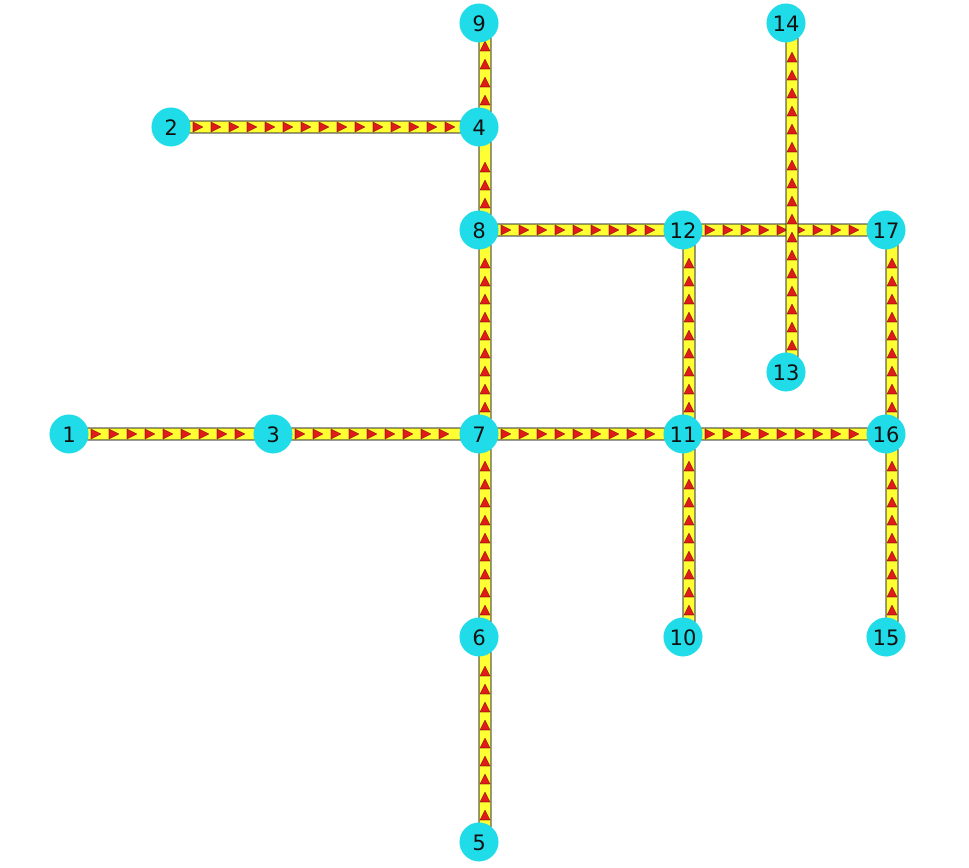 Image resolution: width=969 pixels, height=868 pixels. I want to click on node-5: 5, so click(479, 842).